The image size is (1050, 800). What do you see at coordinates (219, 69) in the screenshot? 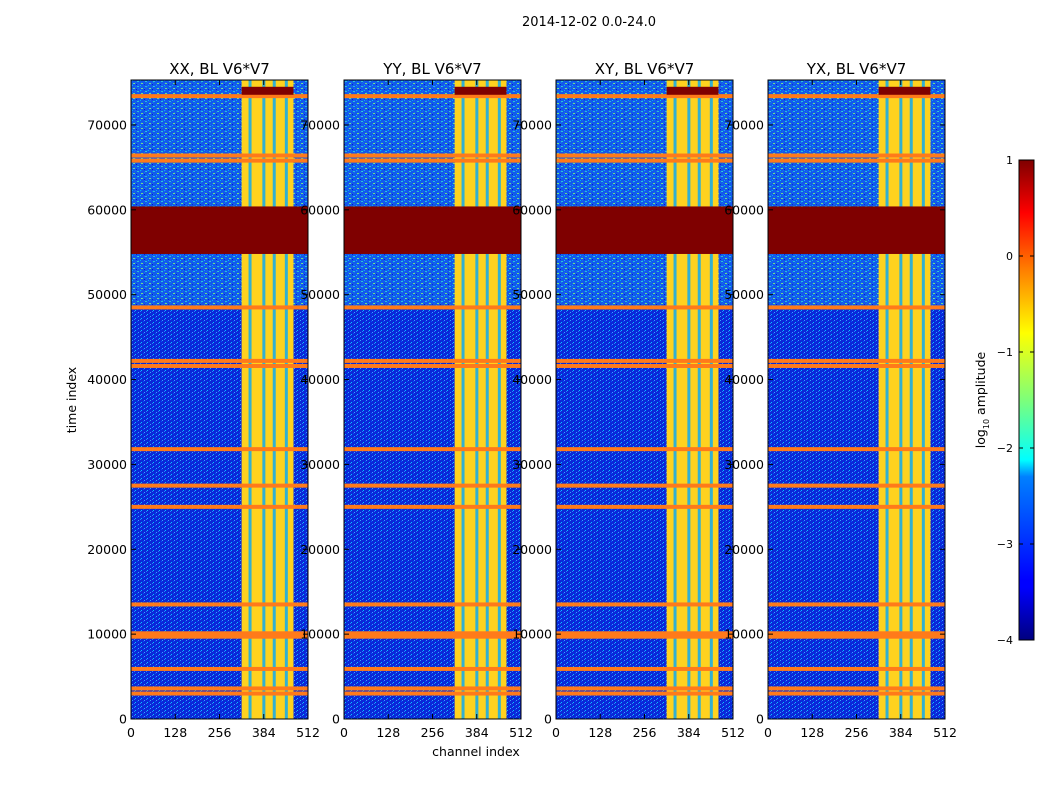
I see `panel-title: XX, BL V6*V7` at bounding box center [219, 69].